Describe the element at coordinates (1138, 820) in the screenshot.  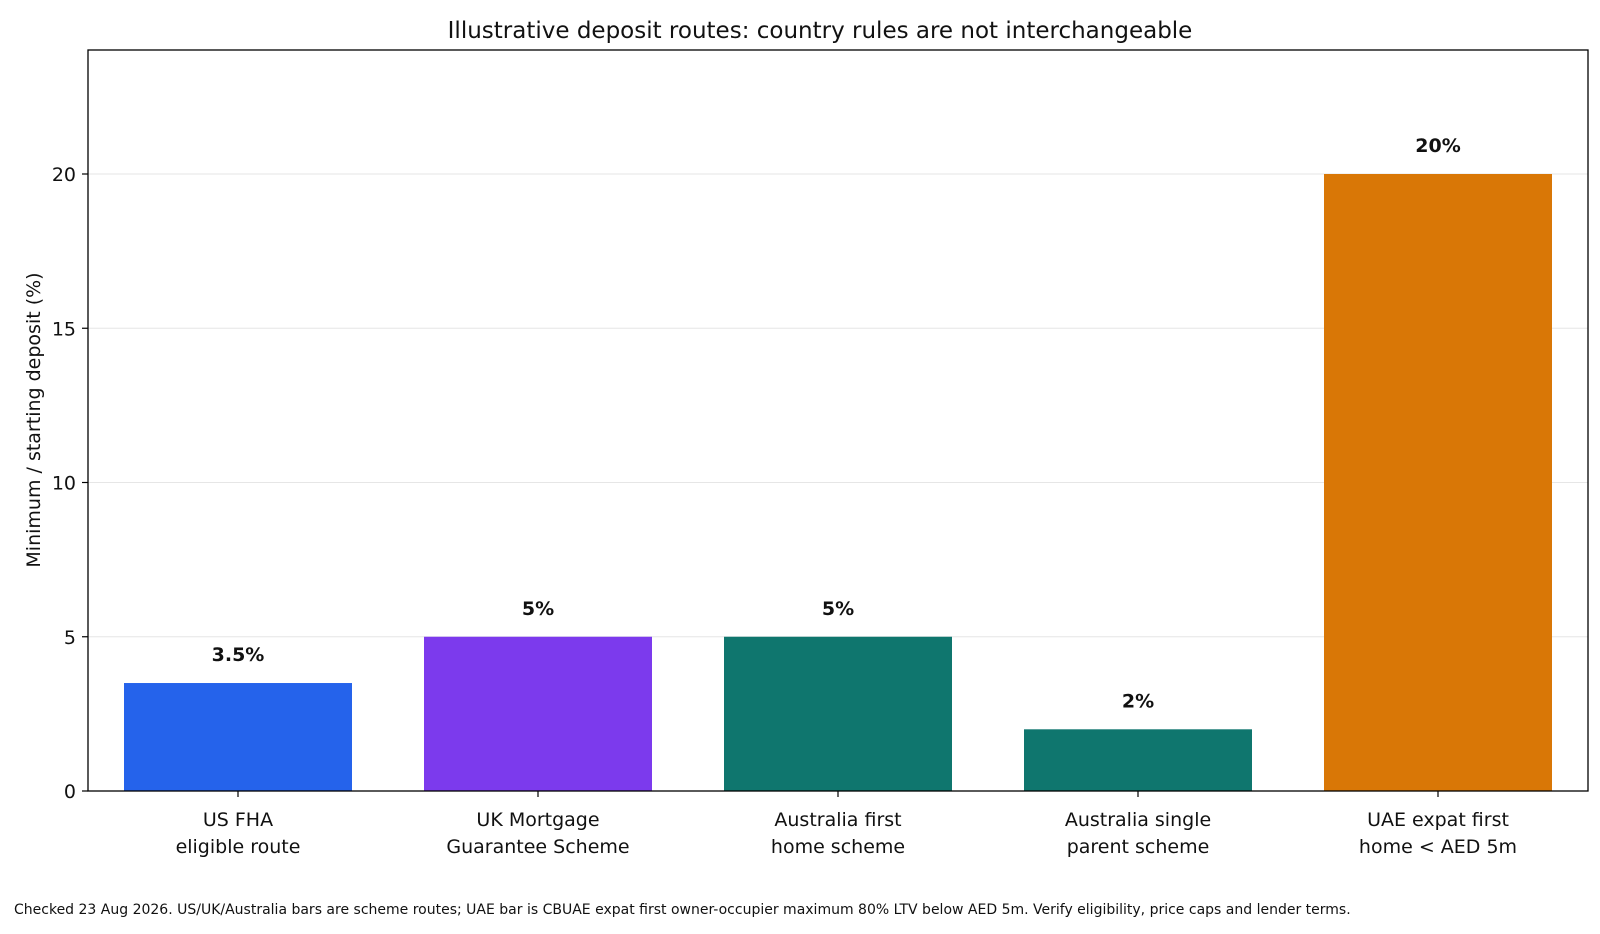
I see `x-tick-label: Australia single` at that location.